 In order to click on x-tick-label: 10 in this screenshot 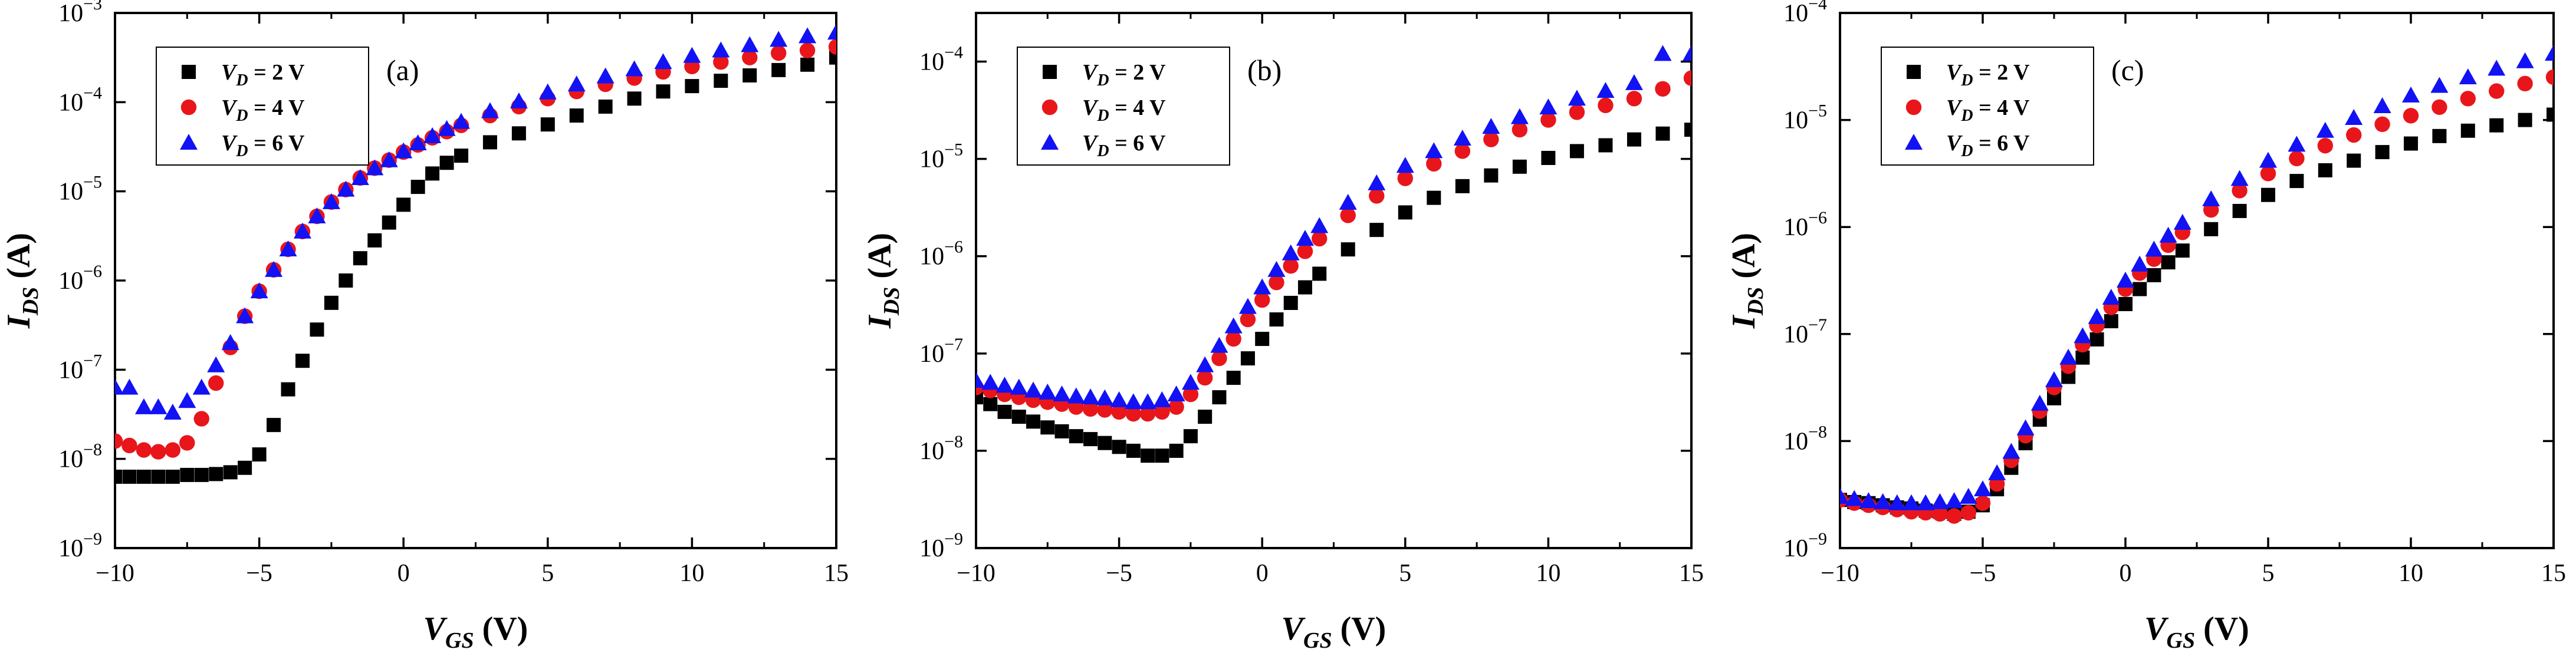, I will do `click(691, 573)`.